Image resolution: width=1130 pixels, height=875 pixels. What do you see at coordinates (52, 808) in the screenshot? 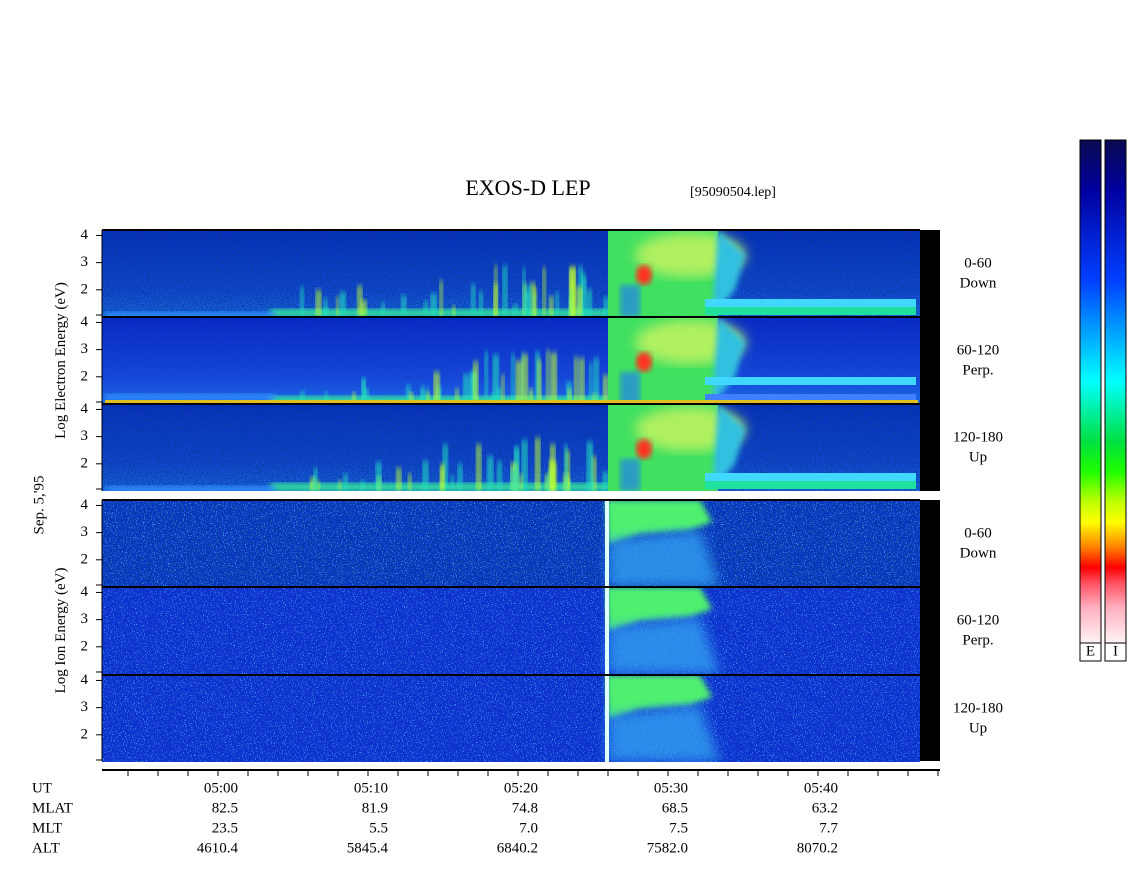
I see `row-label: MLAT` at bounding box center [52, 808].